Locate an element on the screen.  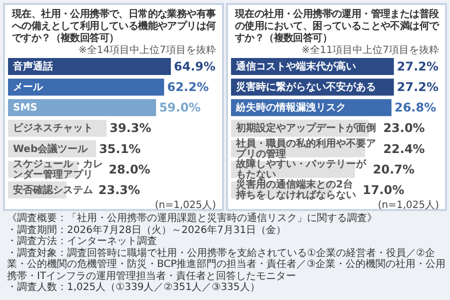
y-tick-label: メール is located at coordinates (28, 87).